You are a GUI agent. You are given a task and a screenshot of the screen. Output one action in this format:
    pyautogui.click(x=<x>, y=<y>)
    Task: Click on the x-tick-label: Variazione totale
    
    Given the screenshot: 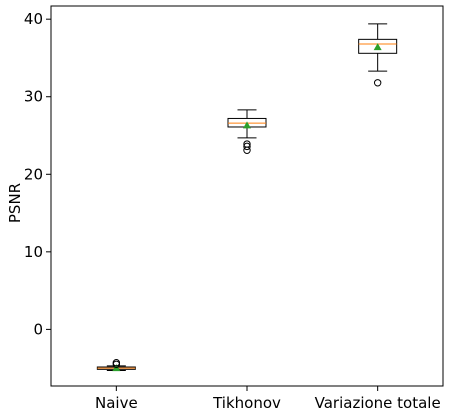 What is the action you would take?
    pyautogui.click(x=378, y=403)
    